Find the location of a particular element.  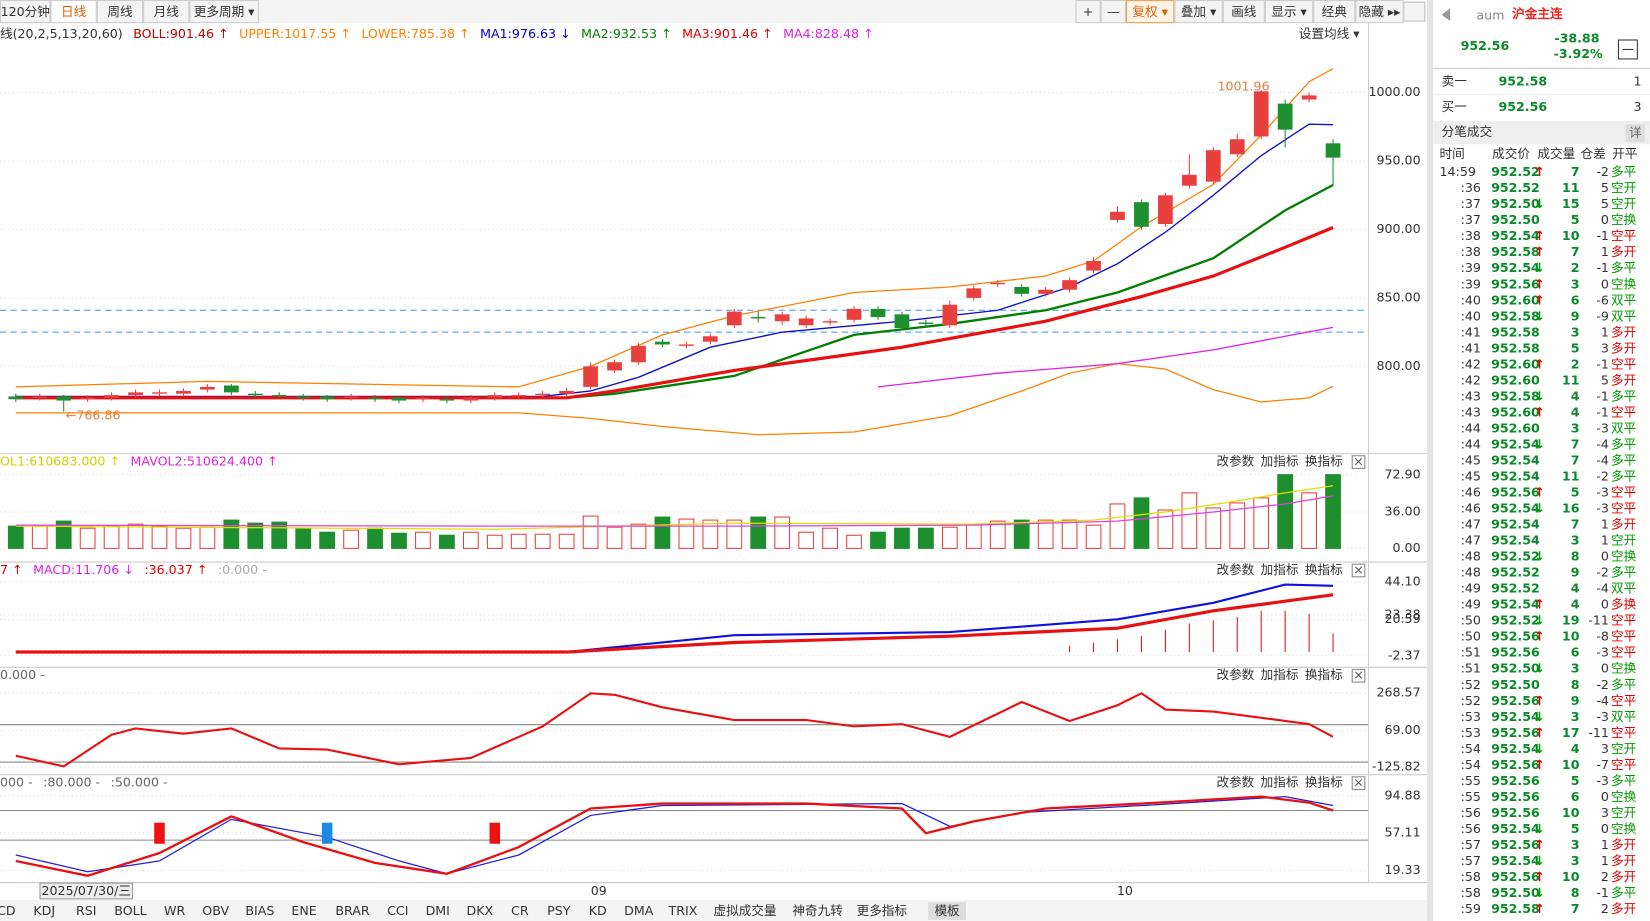

detail-label: 详 is located at coordinates (1635, 132).